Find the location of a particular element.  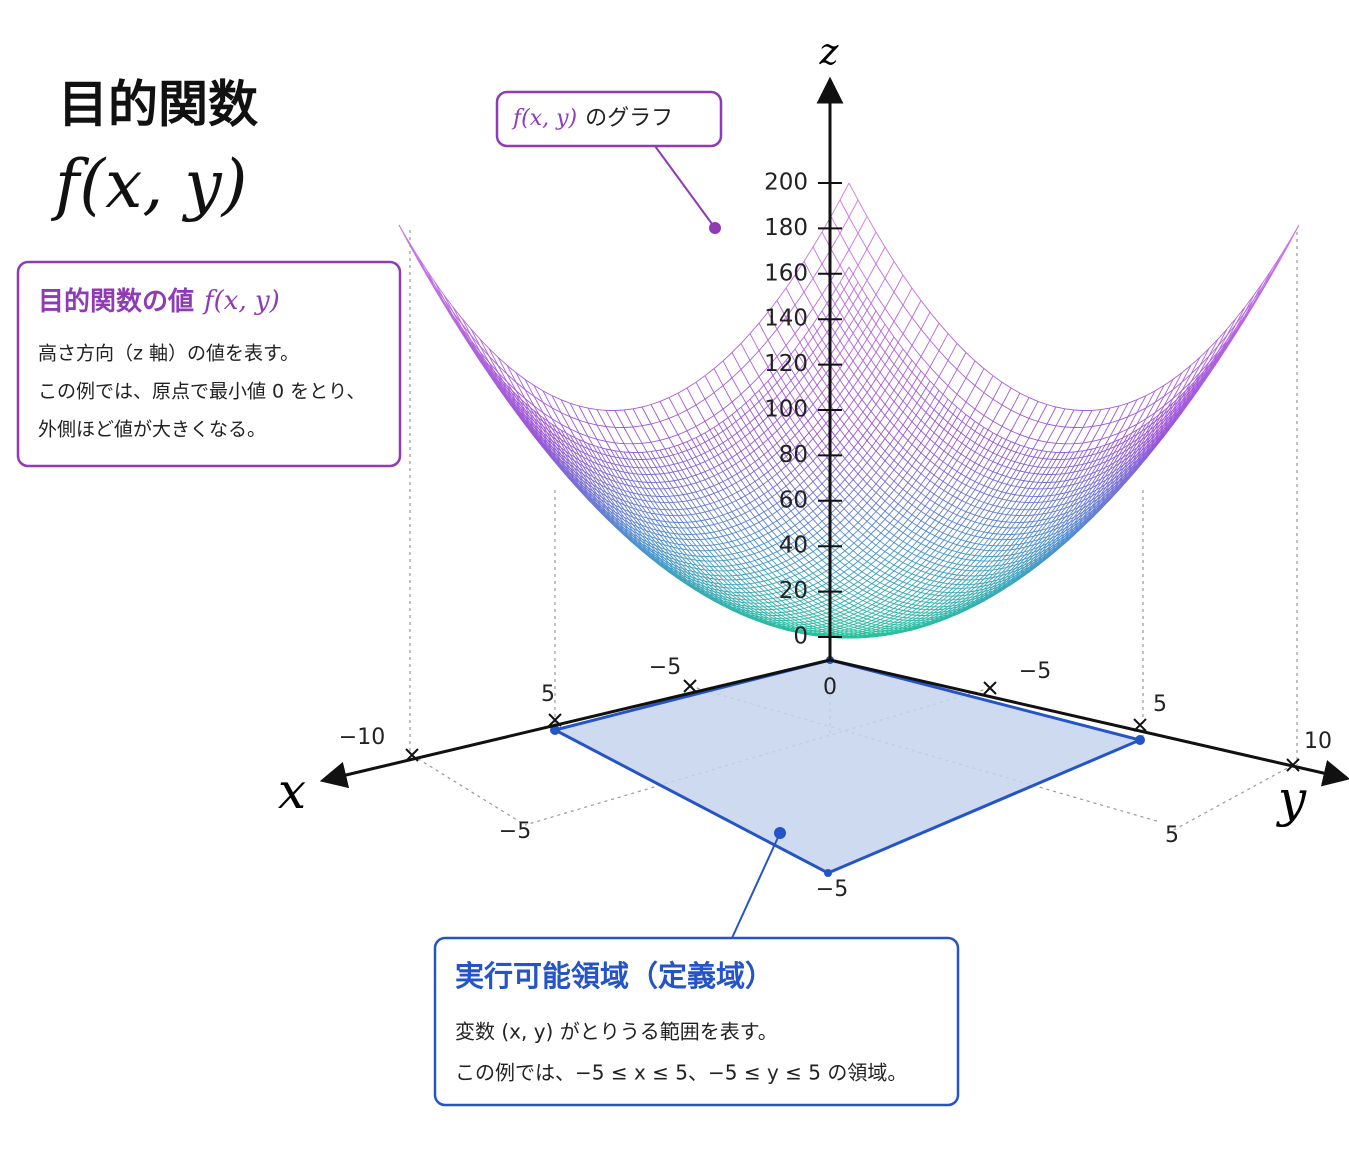

objective-line: 高さ方向（z 軸）の値を表す。 is located at coordinates (168, 354).